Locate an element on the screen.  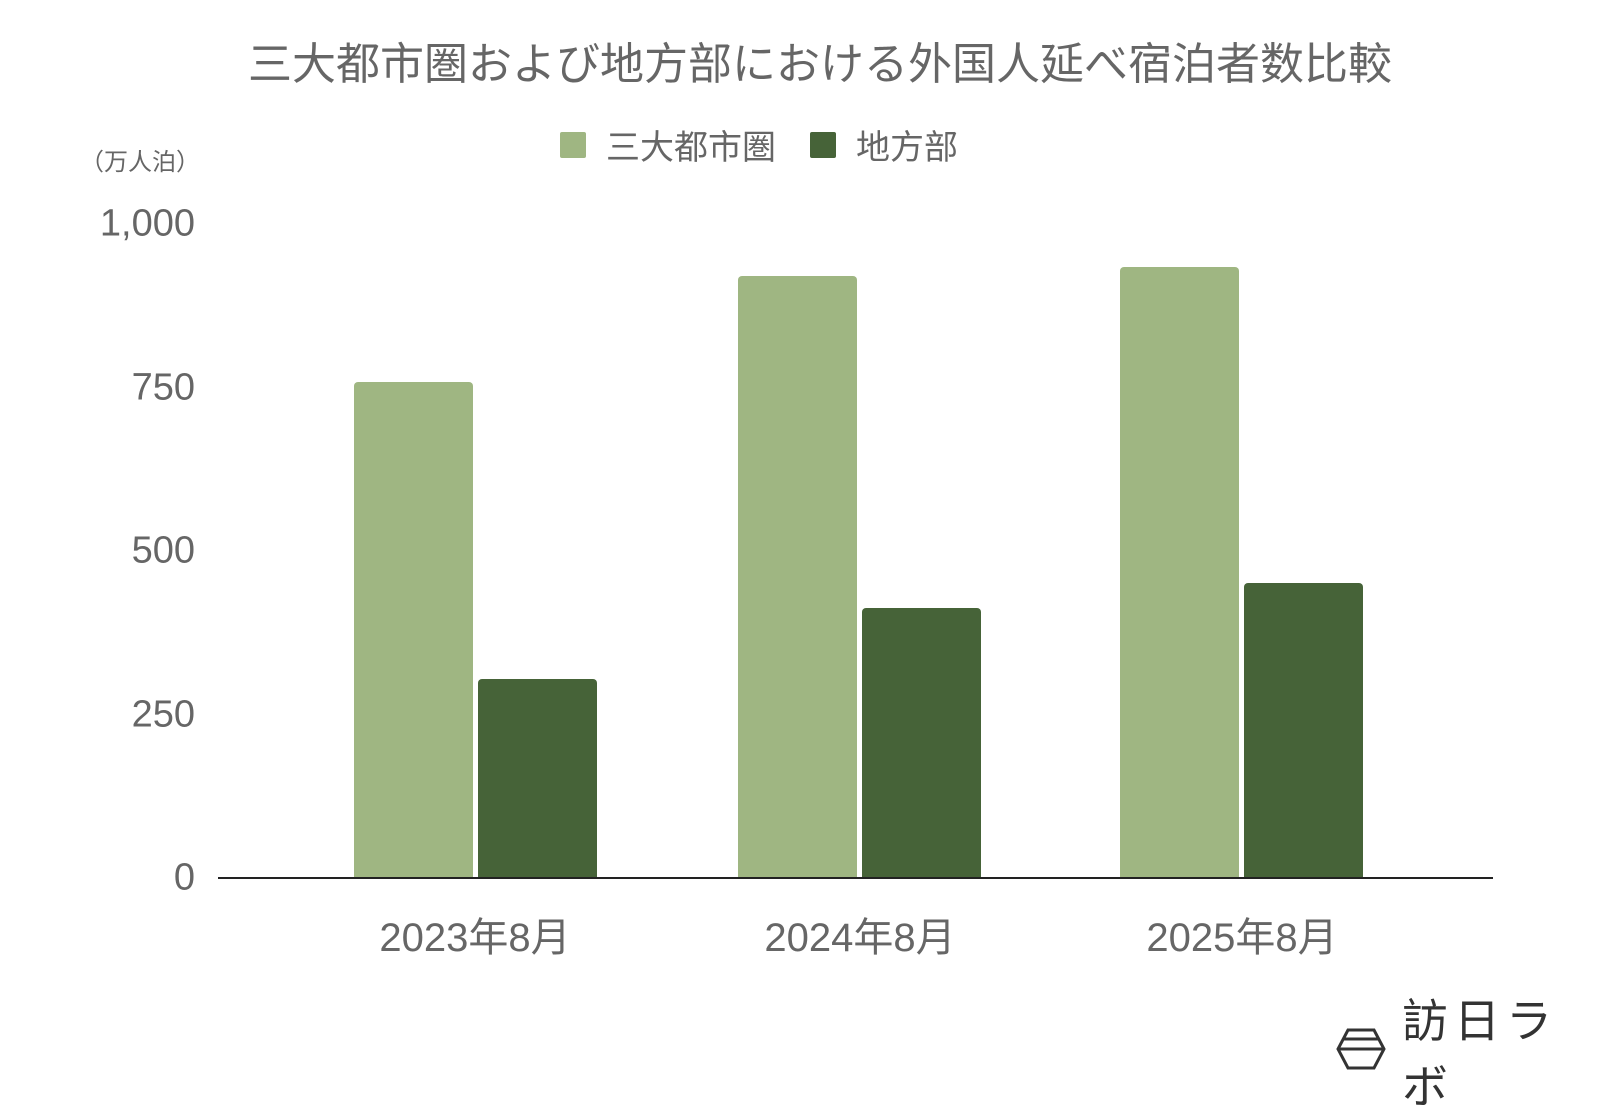
chart-title: 三大都市圏および地方部における外国人延べ宿泊者数比較 is located at coordinates (820, 64).